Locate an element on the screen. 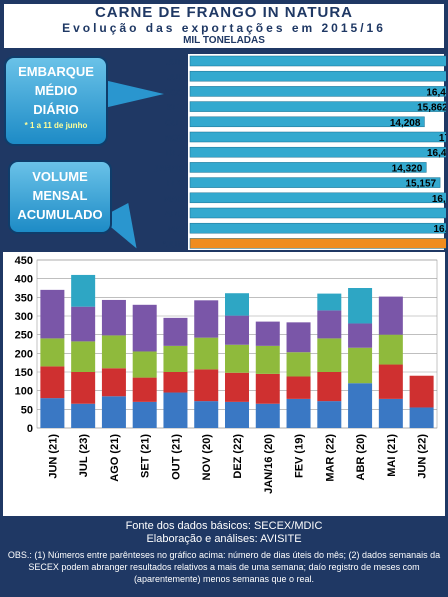  hbar-value-label: 16,756 is located at coordinates (439, 199).